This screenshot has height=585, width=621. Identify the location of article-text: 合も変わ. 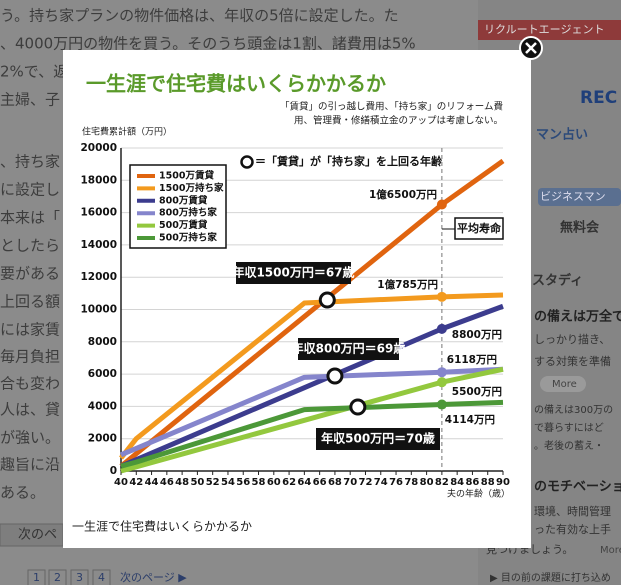
(30, 384).